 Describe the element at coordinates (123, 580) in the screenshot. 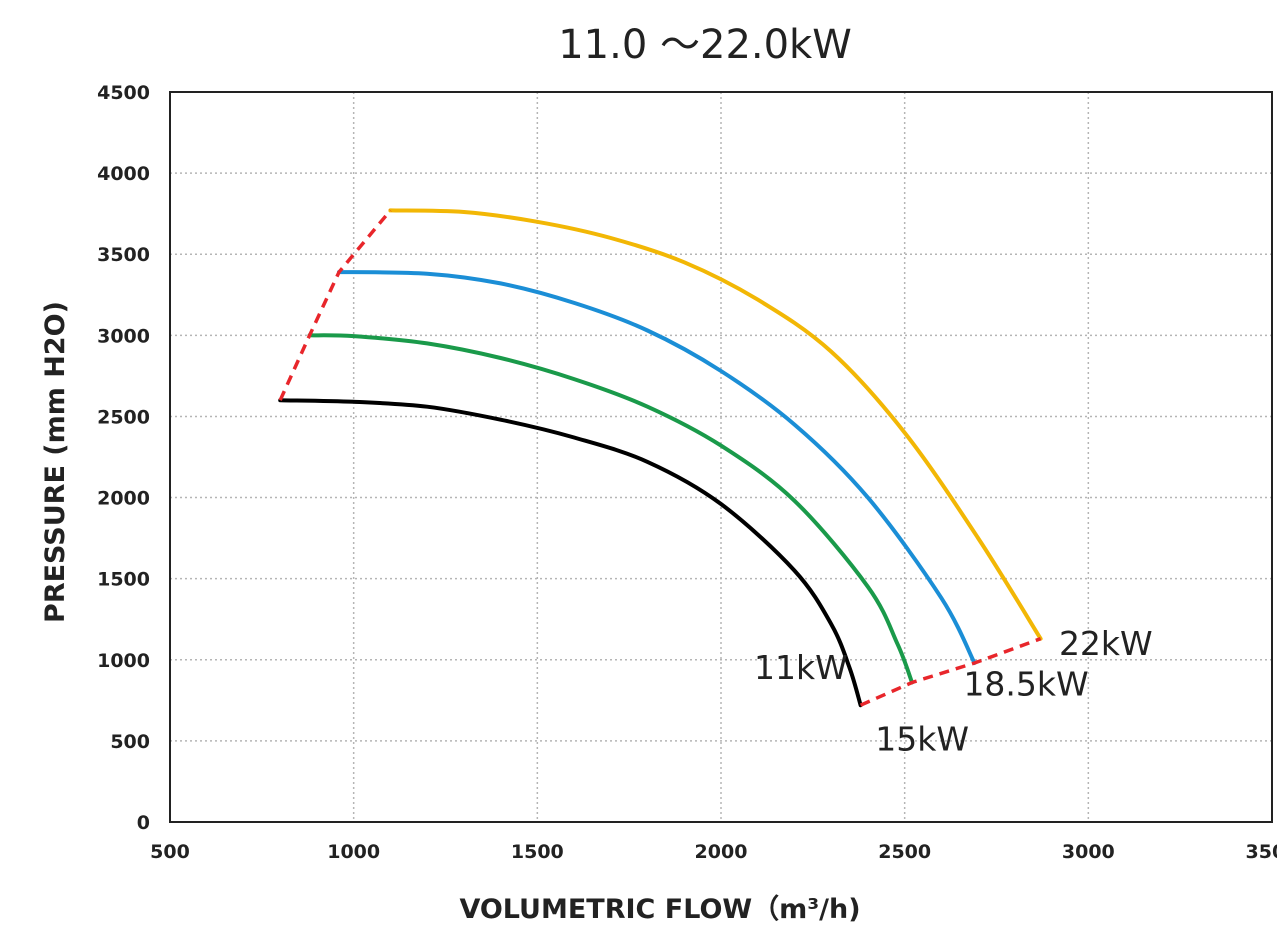

I see `y-tick-label: 1500` at that location.